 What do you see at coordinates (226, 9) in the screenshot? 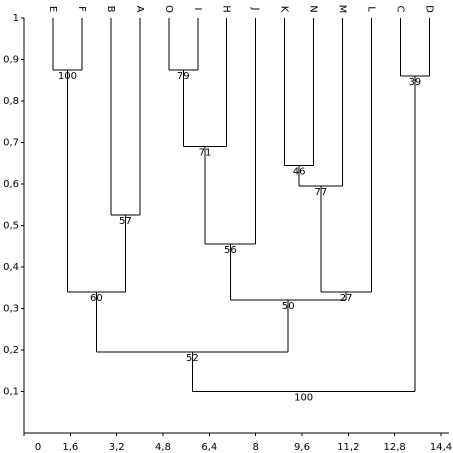
I see `leaf-label: H` at bounding box center [226, 9].